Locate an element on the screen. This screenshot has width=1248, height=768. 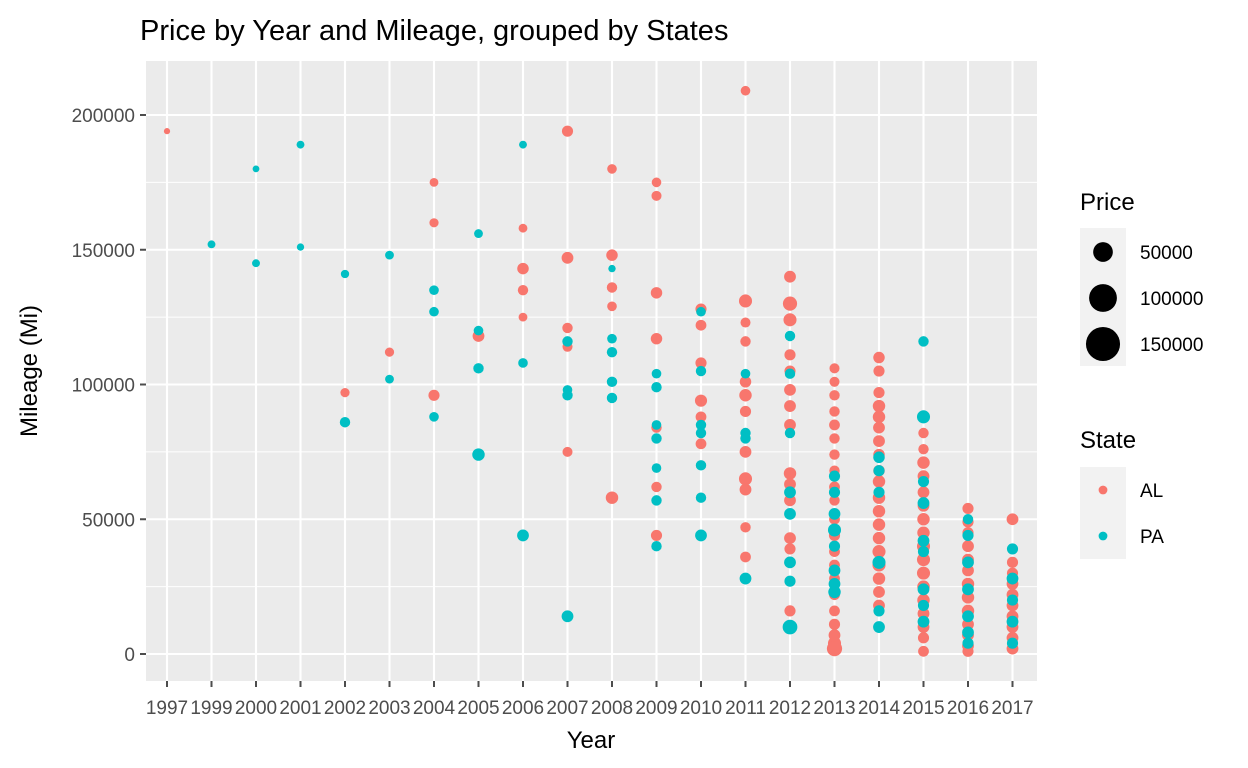
x-tick-label: 2006 is located at coordinates (523, 708).